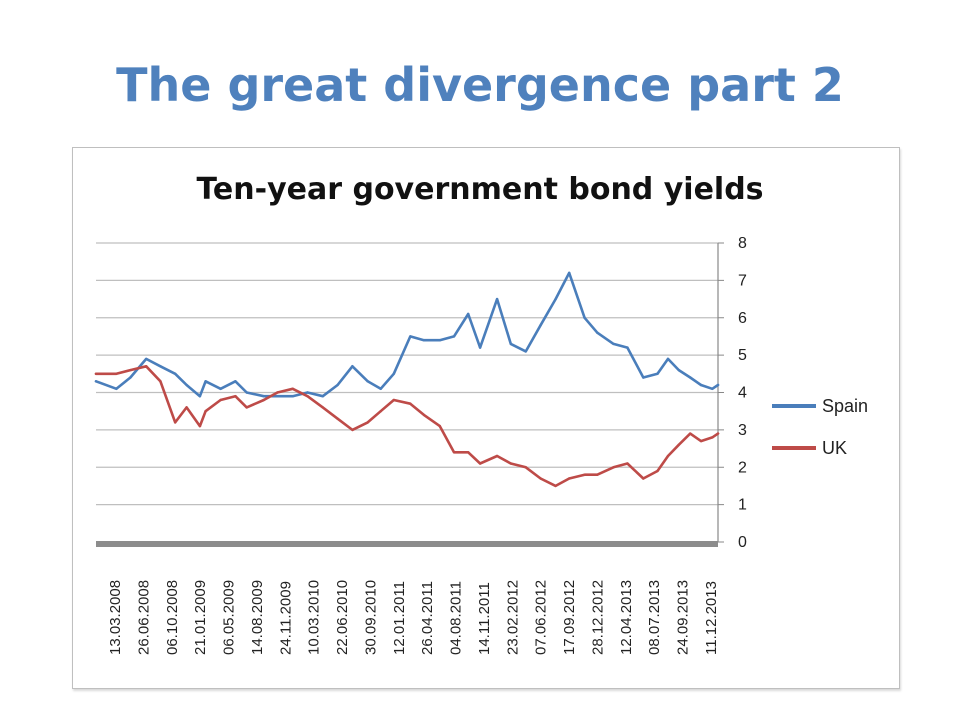 This screenshot has height=720, width=960. What do you see at coordinates (794, 406) in the screenshot?
I see `legend-swatch-spain` at bounding box center [794, 406].